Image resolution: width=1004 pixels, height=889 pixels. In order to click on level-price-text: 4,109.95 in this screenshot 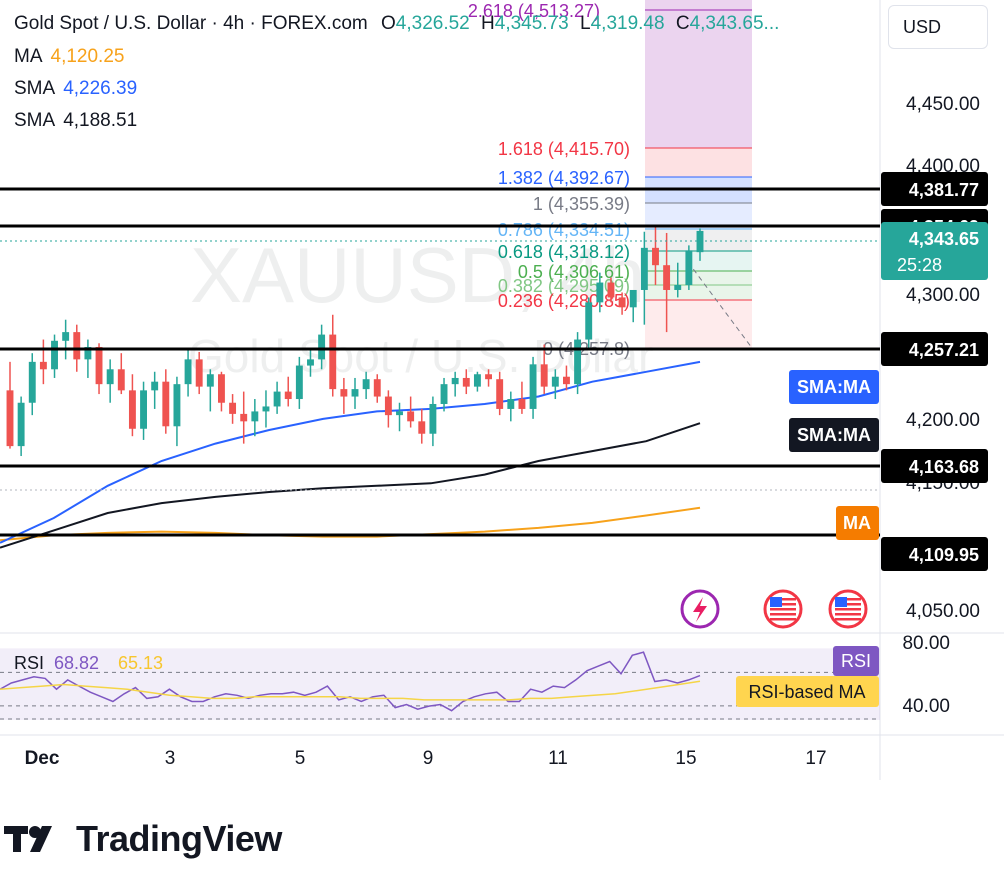, I will do `click(944, 555)`.